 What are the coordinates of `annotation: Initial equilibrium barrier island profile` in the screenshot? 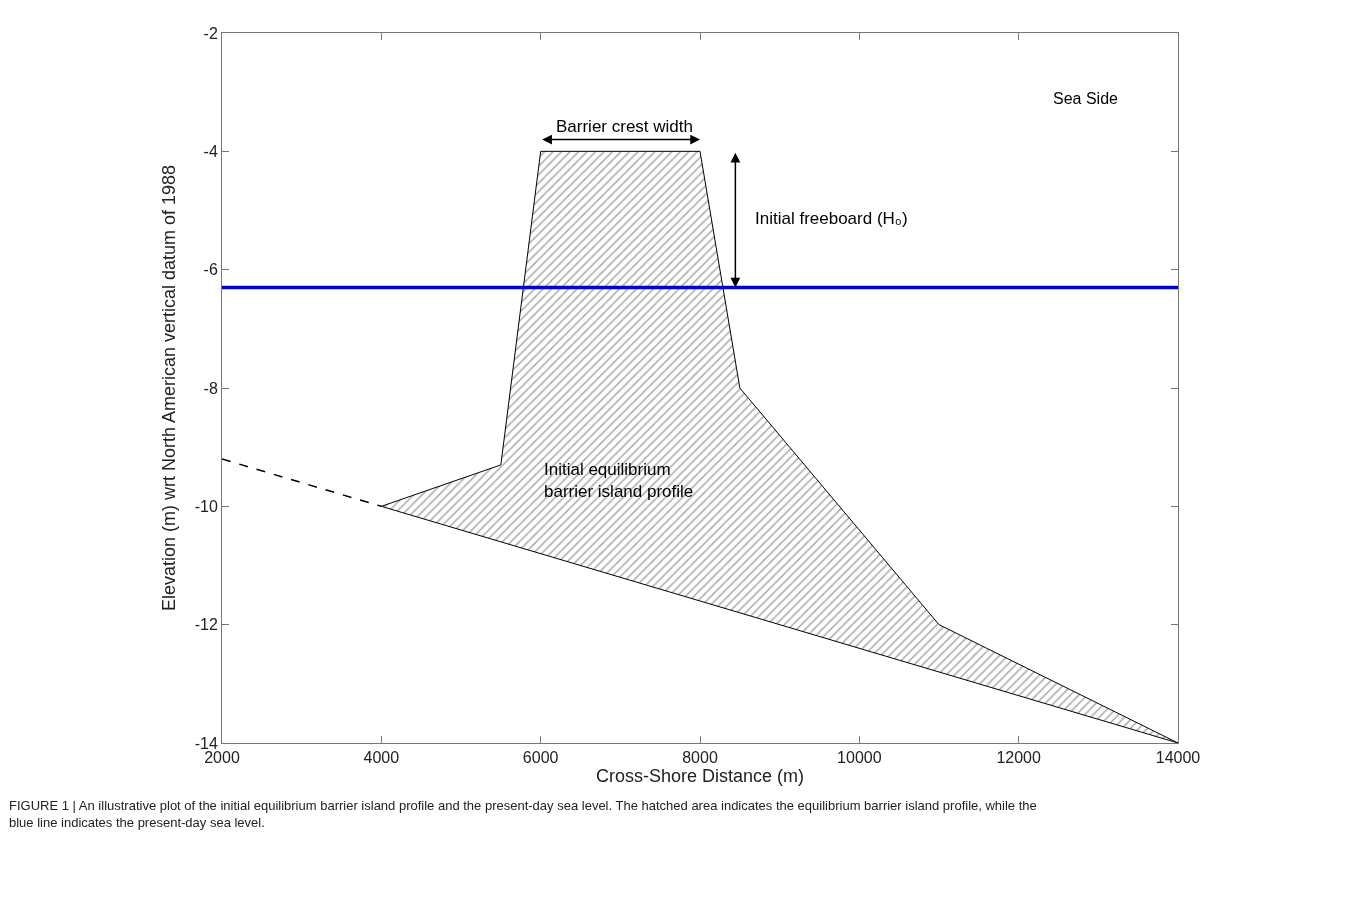 It's located at (619, 481).